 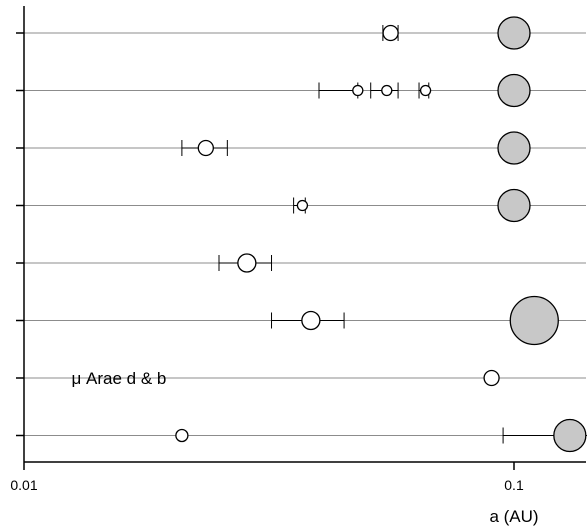 I want to click on row-1: Scenario II, so click(x=301, y=90).